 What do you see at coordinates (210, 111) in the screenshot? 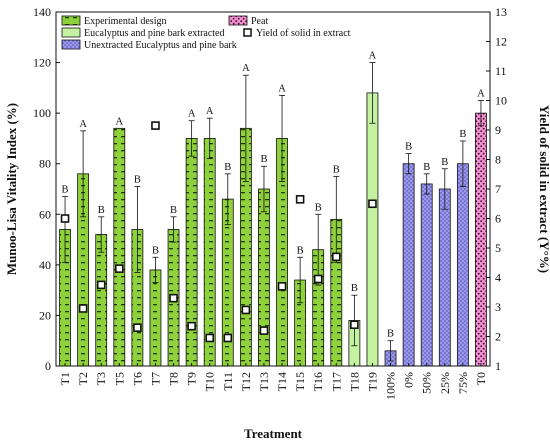
I see `letter-T10: A` at bounding box center [210, 111].